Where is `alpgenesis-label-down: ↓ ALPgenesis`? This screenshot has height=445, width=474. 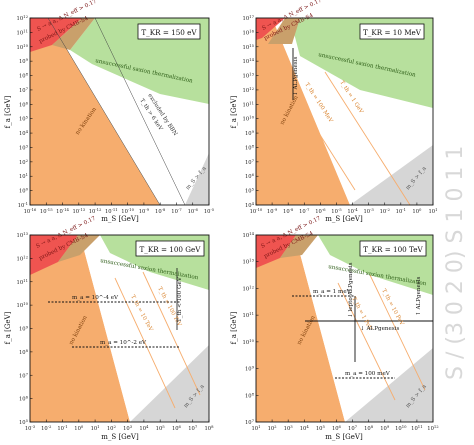
alpgenesis-label-down: ↓ ALPgenesis is located at coordinates (379, 328).